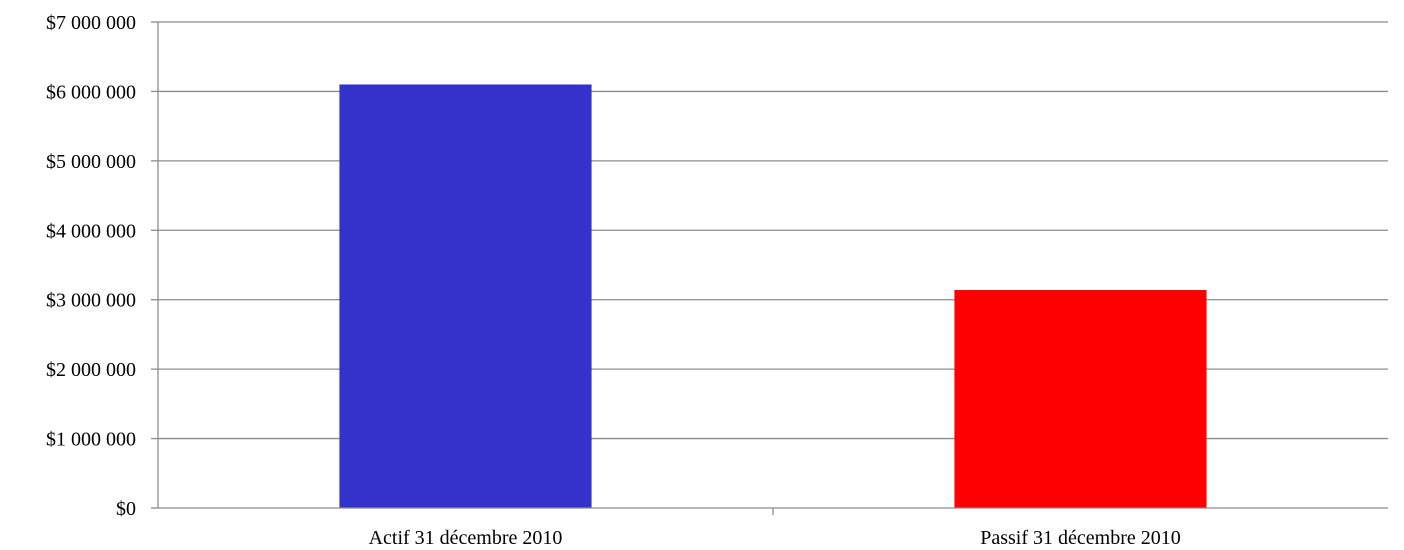 Image resolution: width=1404 pixels, height=550 pixels. I want to click on y-tick-label: $3 000 000, so click(91, 301).